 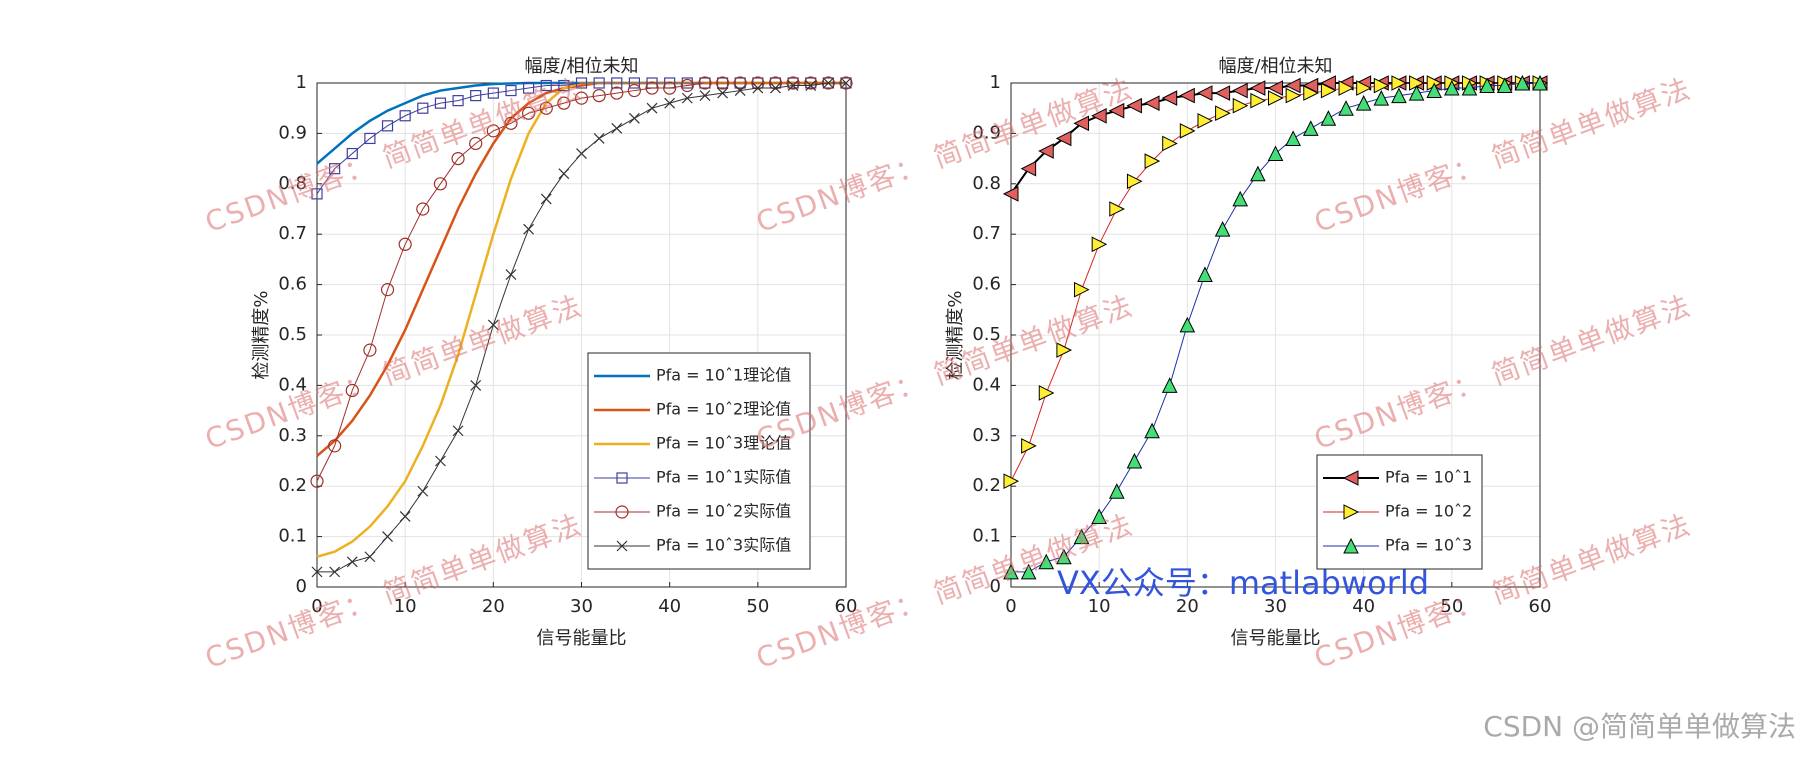 I want to click on y-tick-label: 0.3, so click(x=986, y=435).